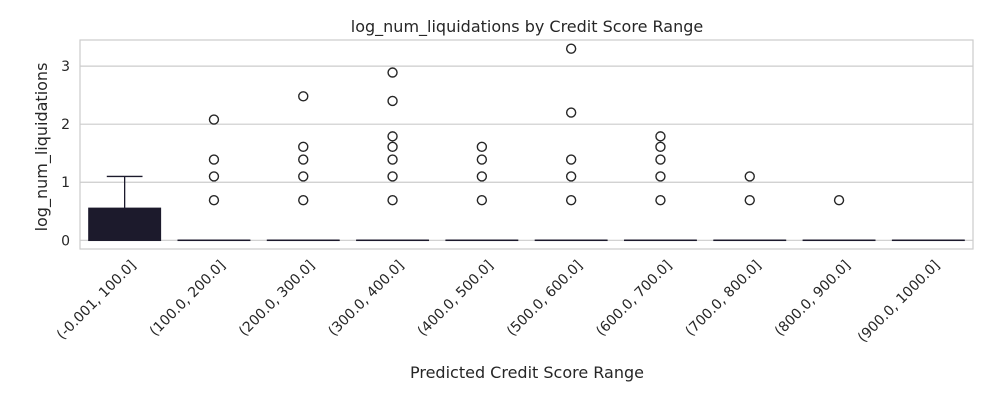 The width and height of the screenshot is (1000, 400). What do you see at coordinates (125, 224) in the screenshot?
I see `box` at bounding box center [125, 224].